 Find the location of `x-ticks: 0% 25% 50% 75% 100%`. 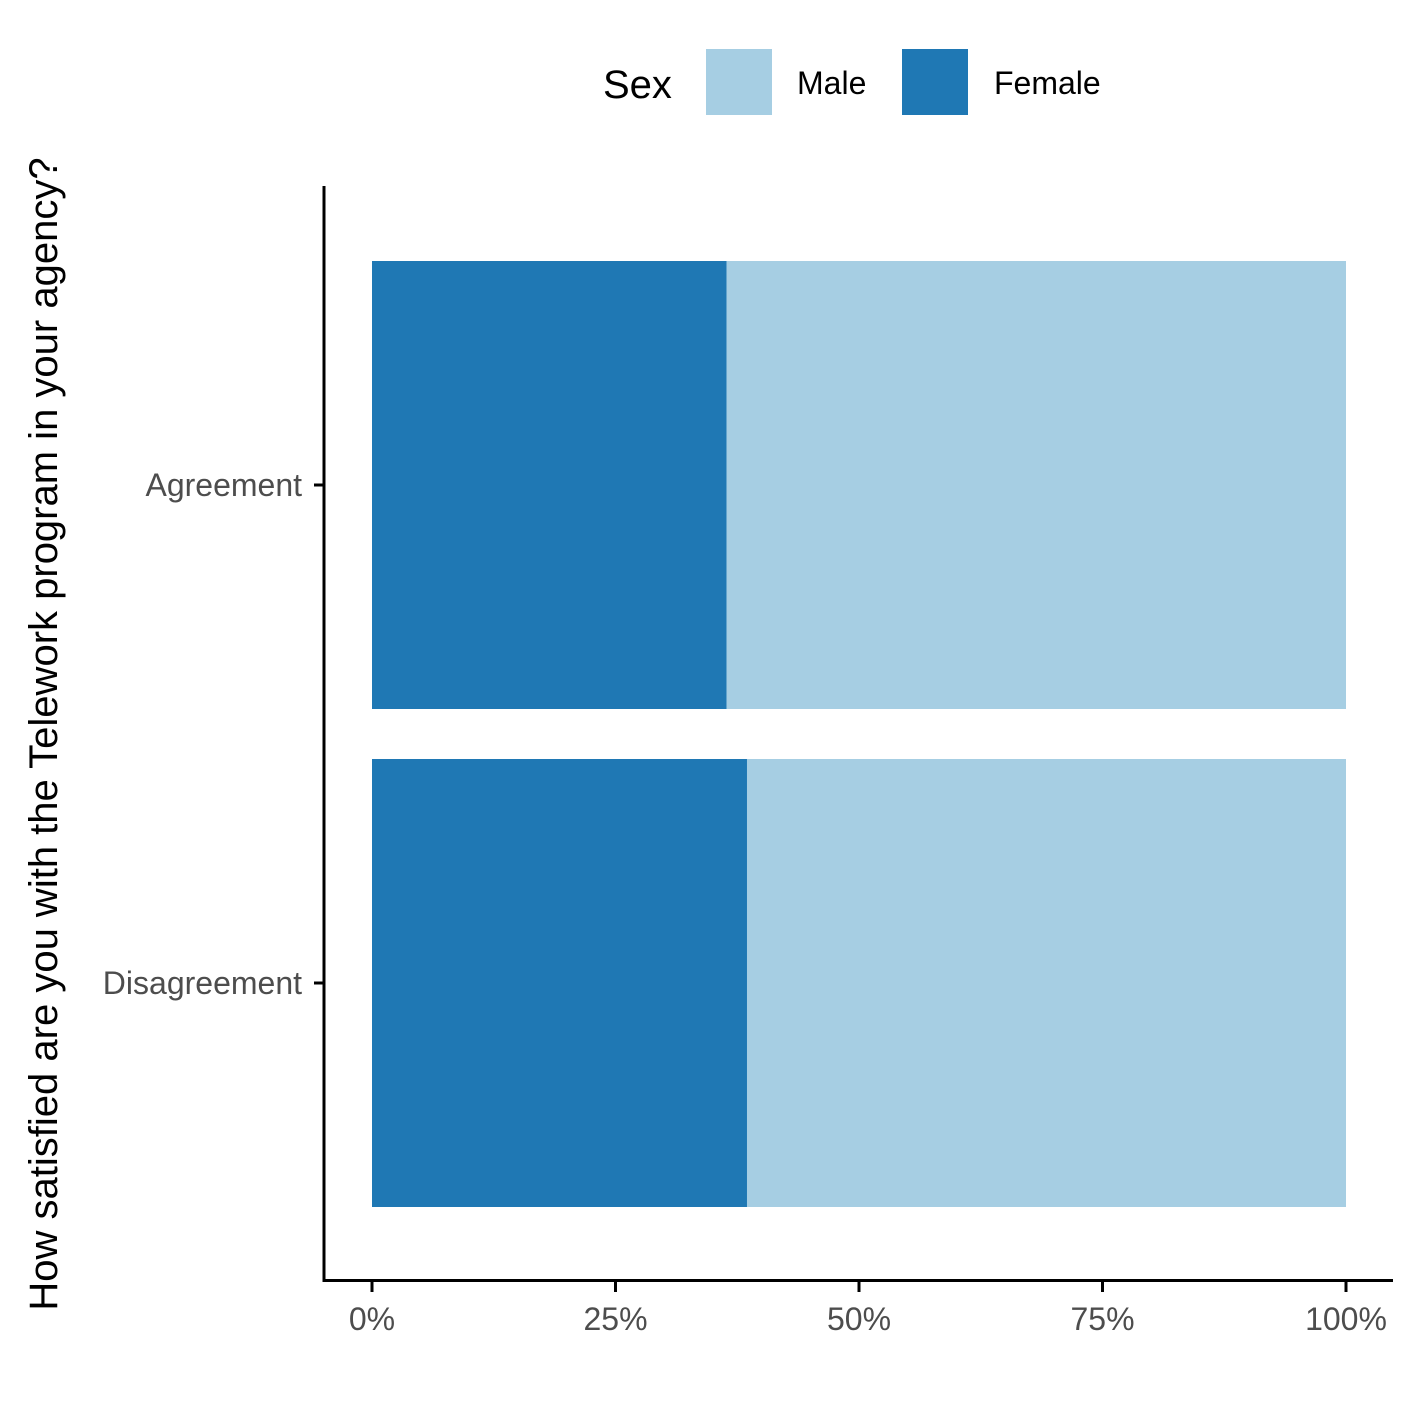

x-ticks: 0% 25% 50% 75% 100% is located at coordinates (868, 1309).